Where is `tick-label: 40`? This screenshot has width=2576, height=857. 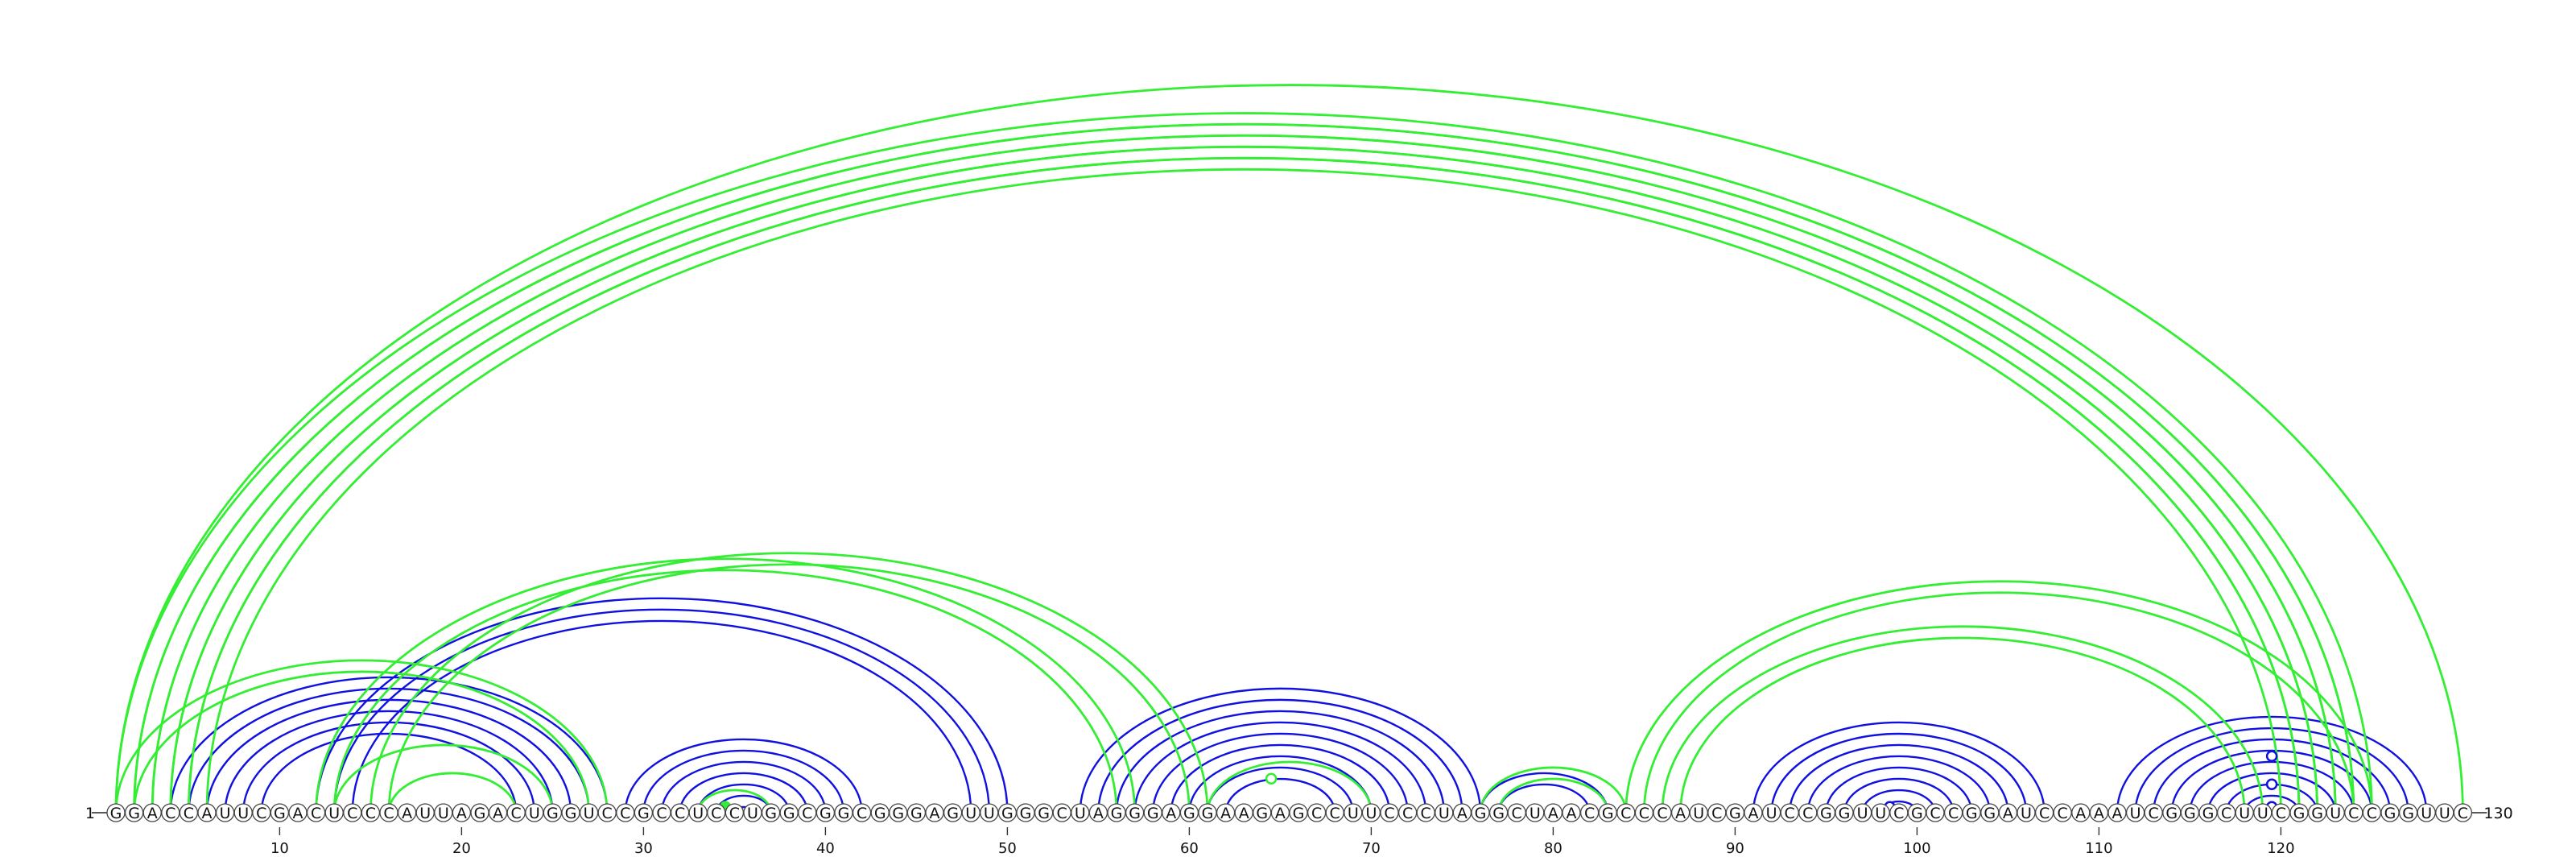 tick-label: 40 is located at coordinates (825, 849).